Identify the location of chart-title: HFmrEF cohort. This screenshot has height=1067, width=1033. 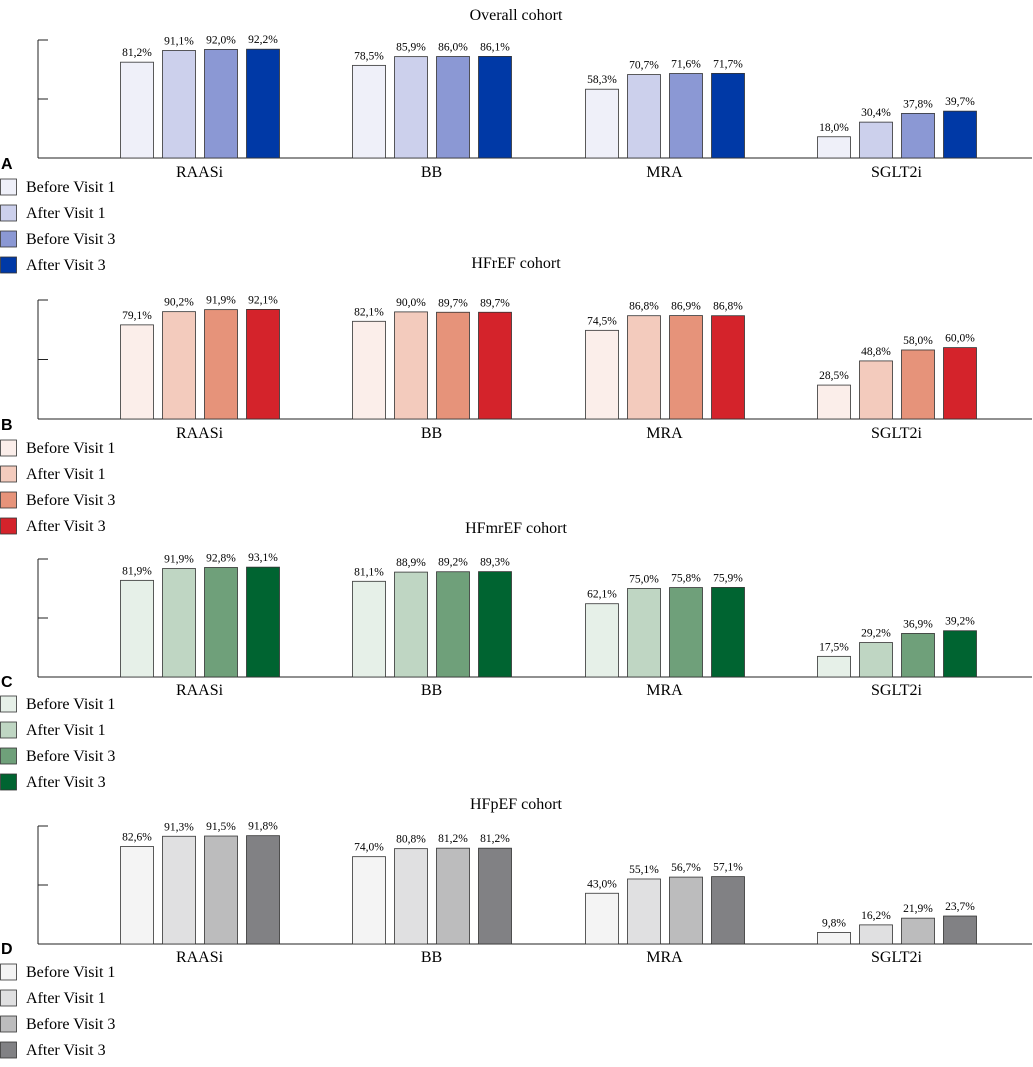
(516, 528).